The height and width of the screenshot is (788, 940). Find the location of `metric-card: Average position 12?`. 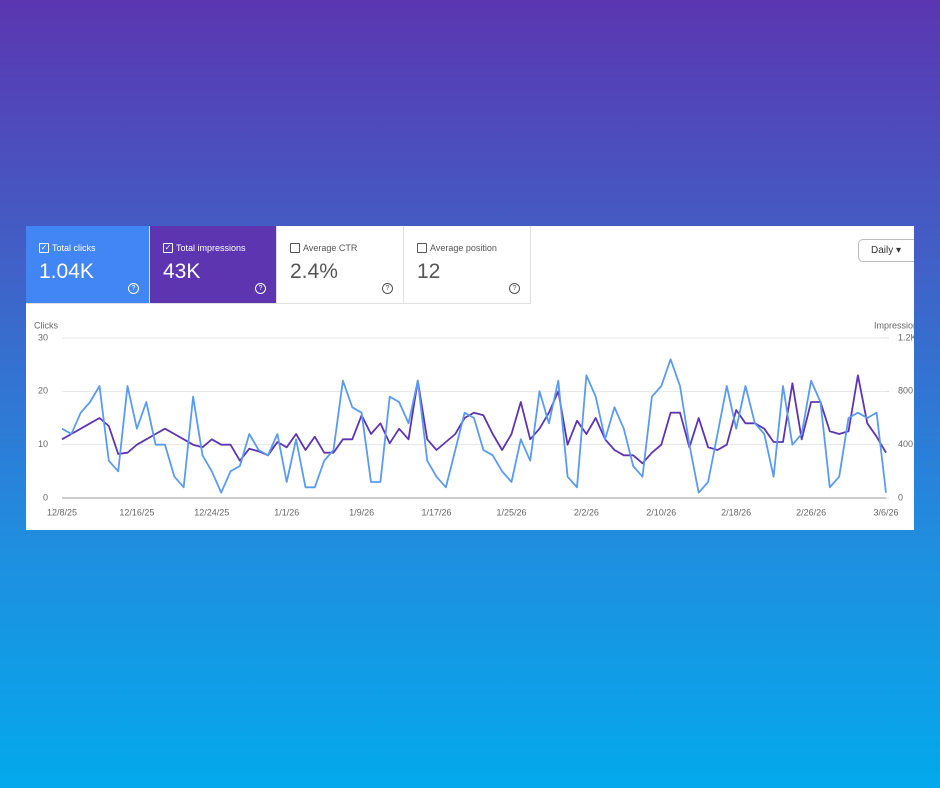

metric-card: Average position 12? is located at coordinates (467, 265).